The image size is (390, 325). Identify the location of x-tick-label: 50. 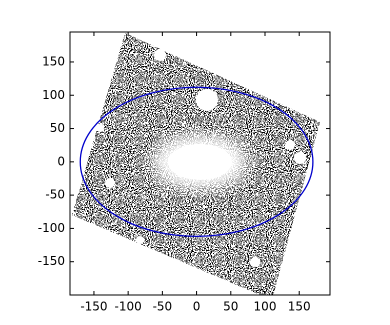
(230, 307).